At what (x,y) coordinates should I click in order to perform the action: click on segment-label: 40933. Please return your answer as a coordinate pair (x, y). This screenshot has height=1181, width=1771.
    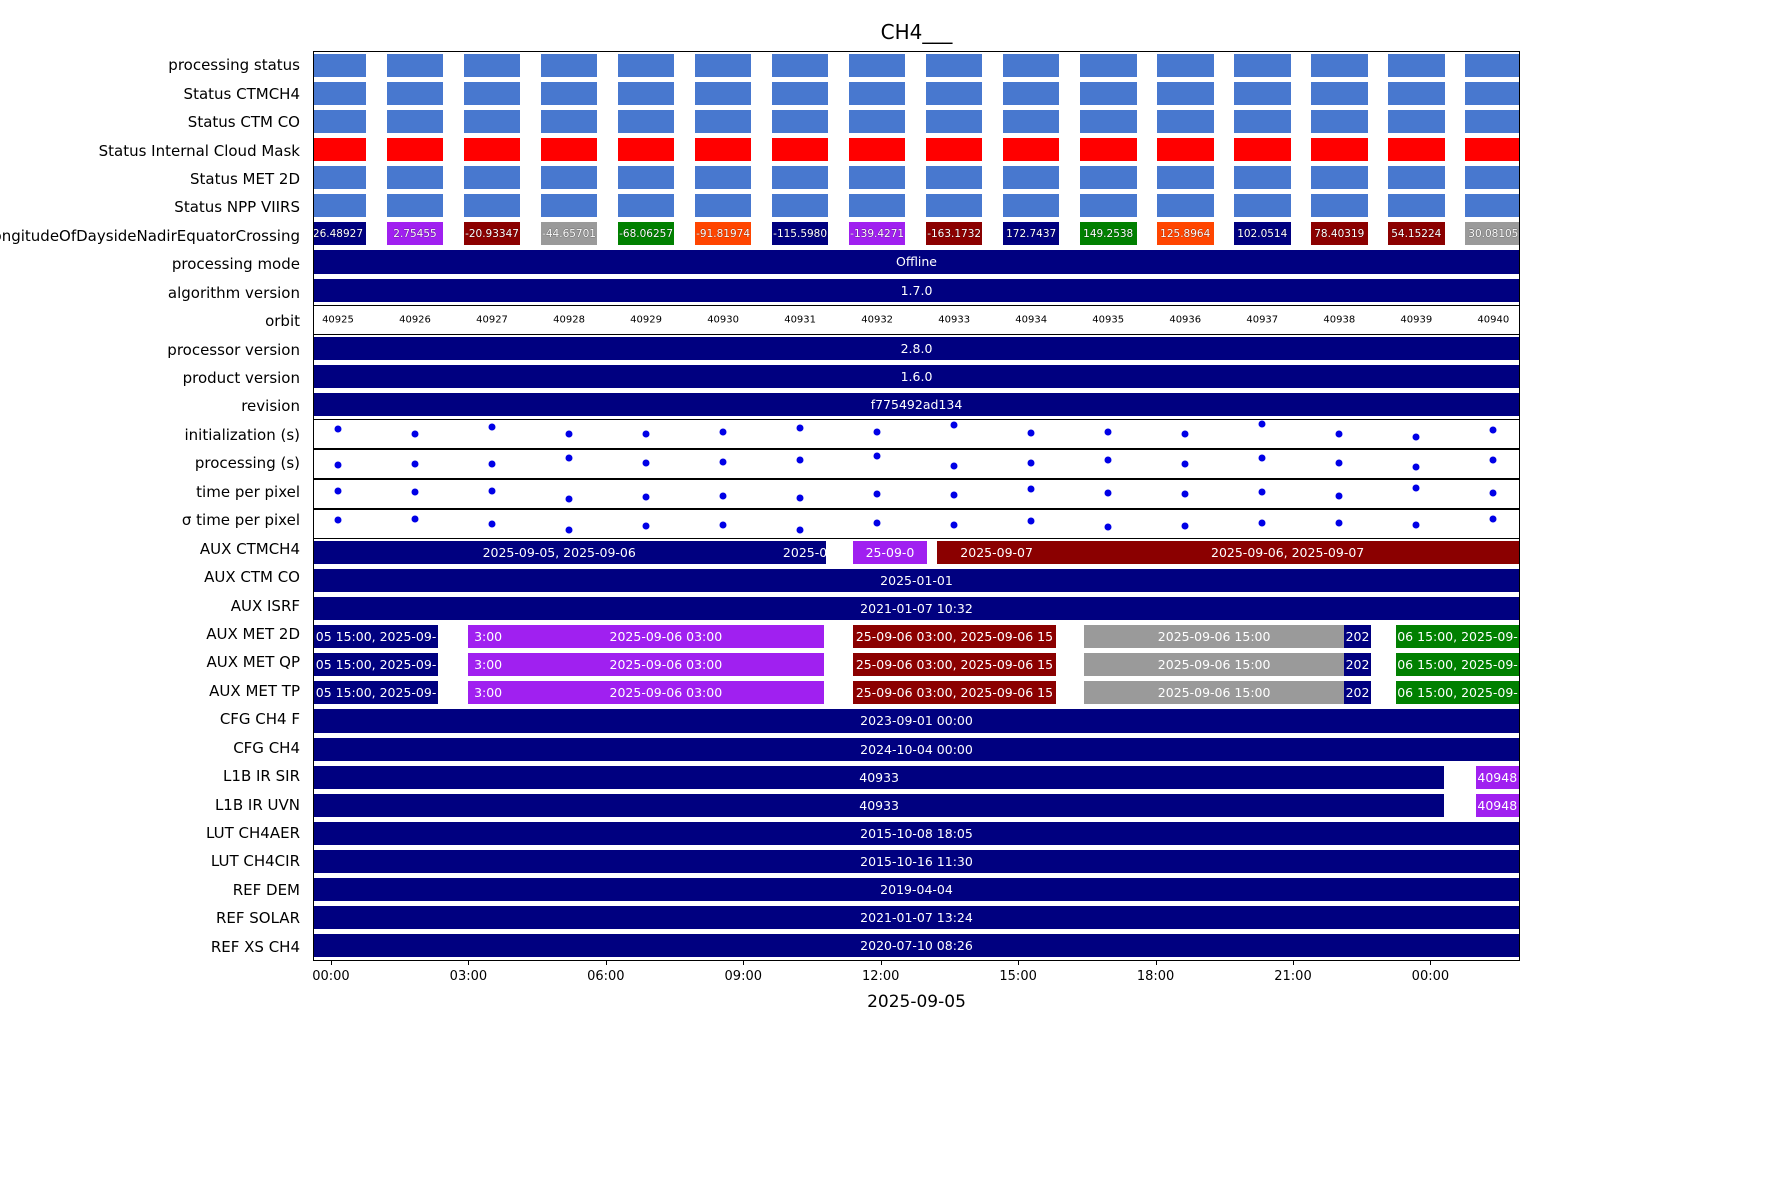
    Looking at the image, I should click on (879, 777).